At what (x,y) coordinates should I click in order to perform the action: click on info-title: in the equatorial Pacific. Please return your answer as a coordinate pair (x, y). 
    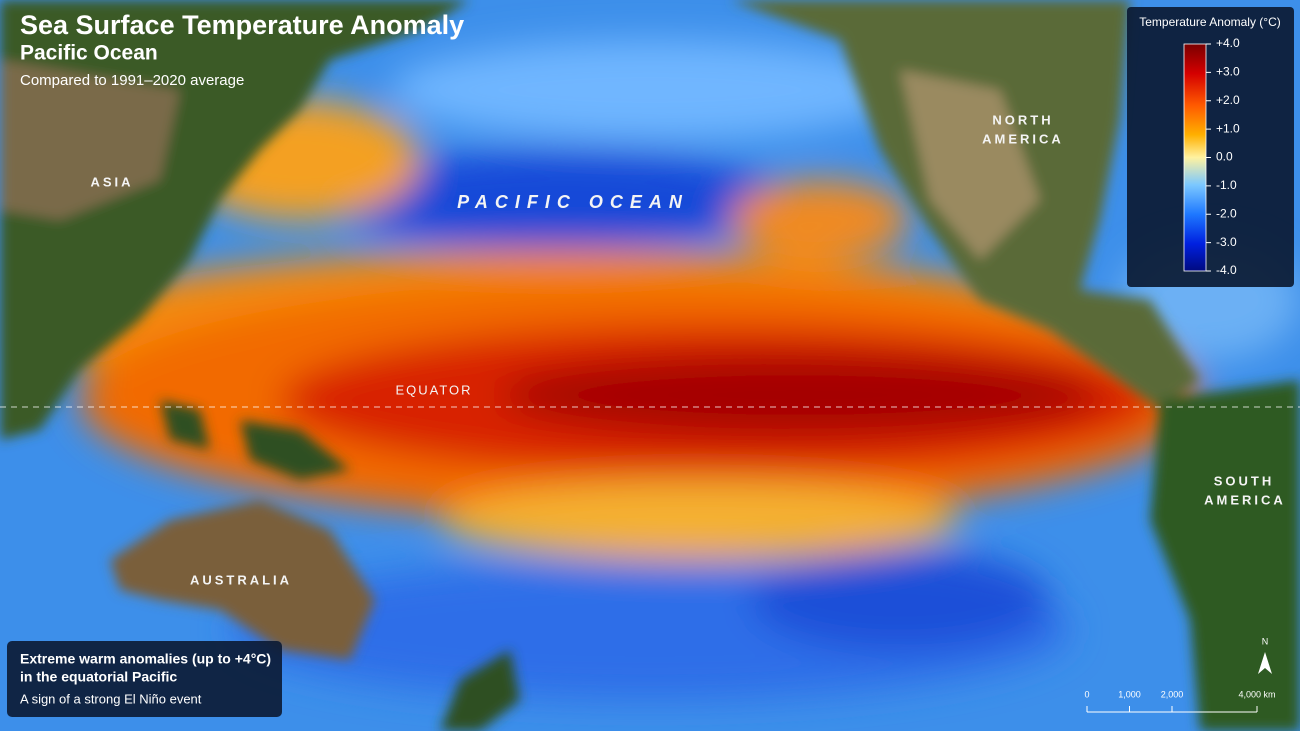
    Looking at the image, I should click on (98, 677).